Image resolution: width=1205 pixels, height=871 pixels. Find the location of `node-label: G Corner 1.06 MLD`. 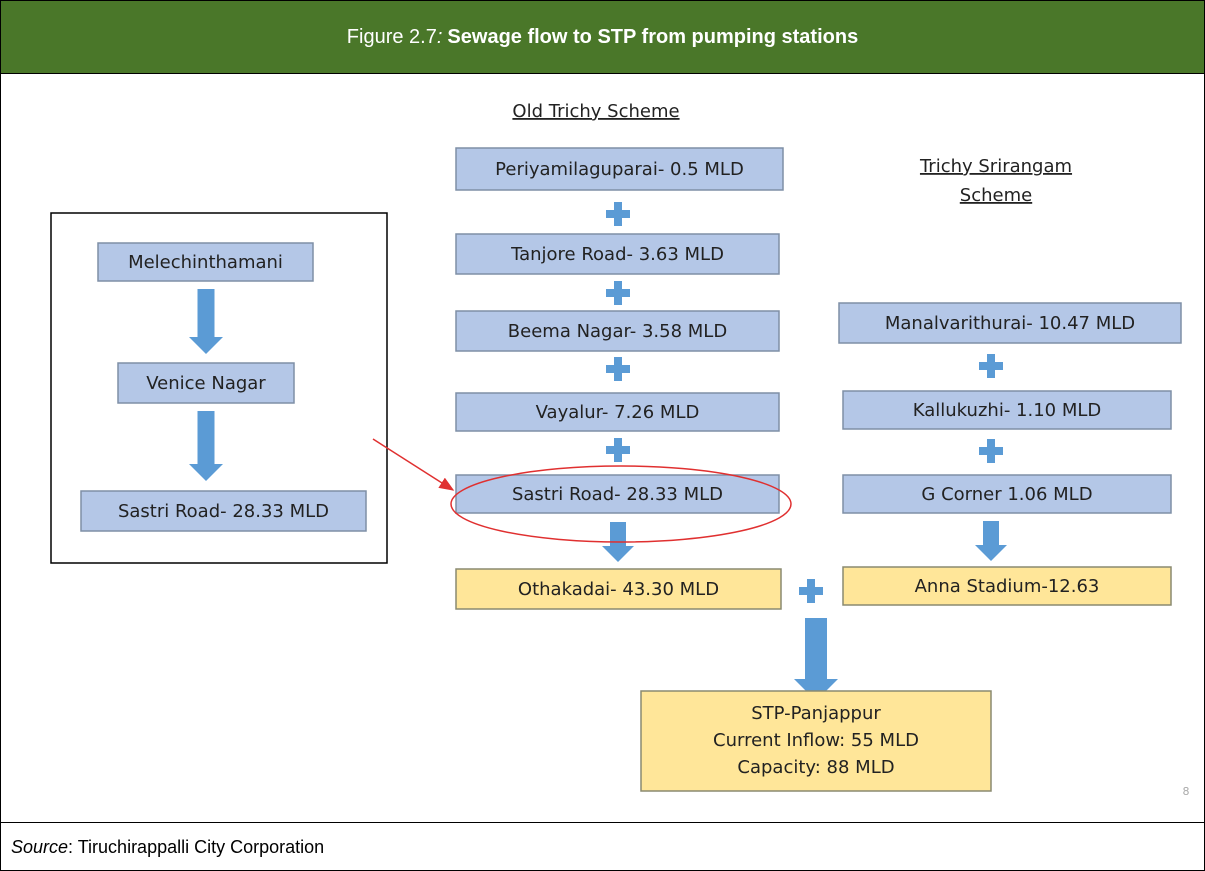

node-label: G Corner 1.06 MLD is located at coordinates (1006, 494).